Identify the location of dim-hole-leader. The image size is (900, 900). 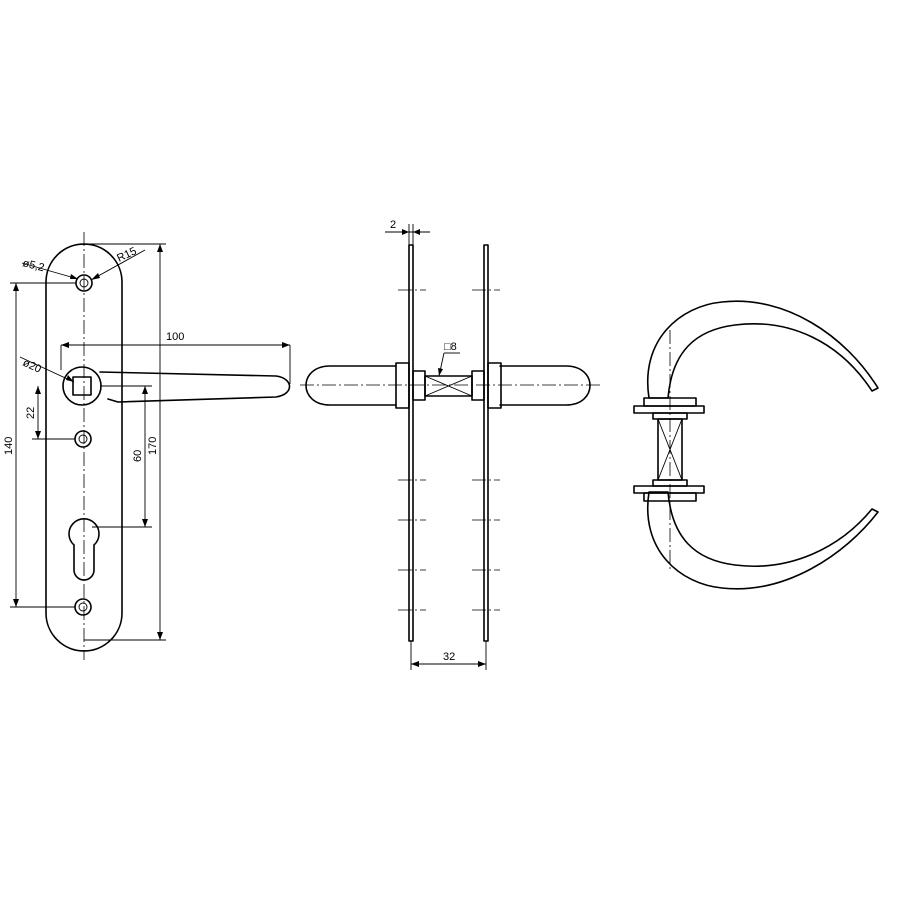
(50, 271).